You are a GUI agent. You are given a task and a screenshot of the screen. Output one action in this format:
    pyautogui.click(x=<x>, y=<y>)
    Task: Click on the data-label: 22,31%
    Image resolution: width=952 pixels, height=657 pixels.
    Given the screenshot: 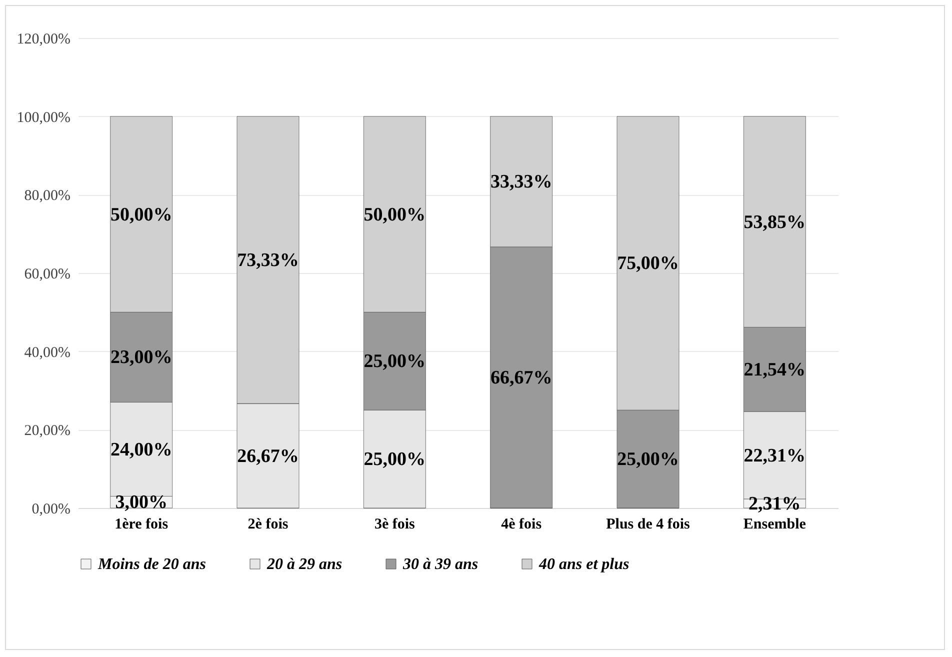 What is the action you would take?
    pyautogui.click(x=775, y=455)
    